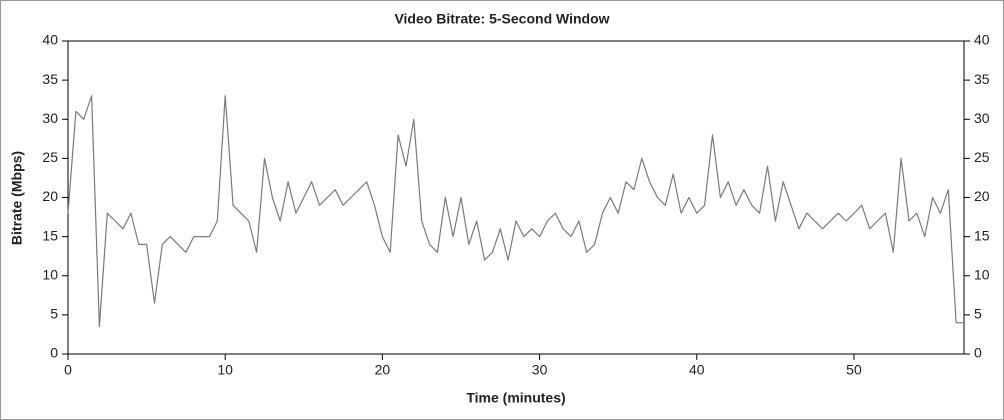  Describe the element at coordinates (68, 370) in the screenshot. I see `x-tick-label: 0` at that location.